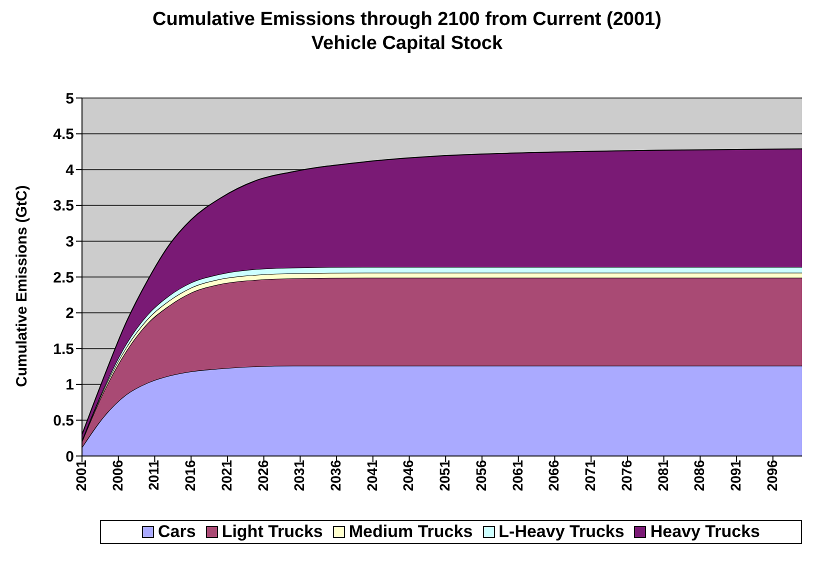 This screenshot has width=814, height=563. Describe the element at coordinates (407, 32) in the screenshot. I see `chart-title: Cumulative Emissions through 2100 from Current (2001) Vehicle Capital Stock` at that location.